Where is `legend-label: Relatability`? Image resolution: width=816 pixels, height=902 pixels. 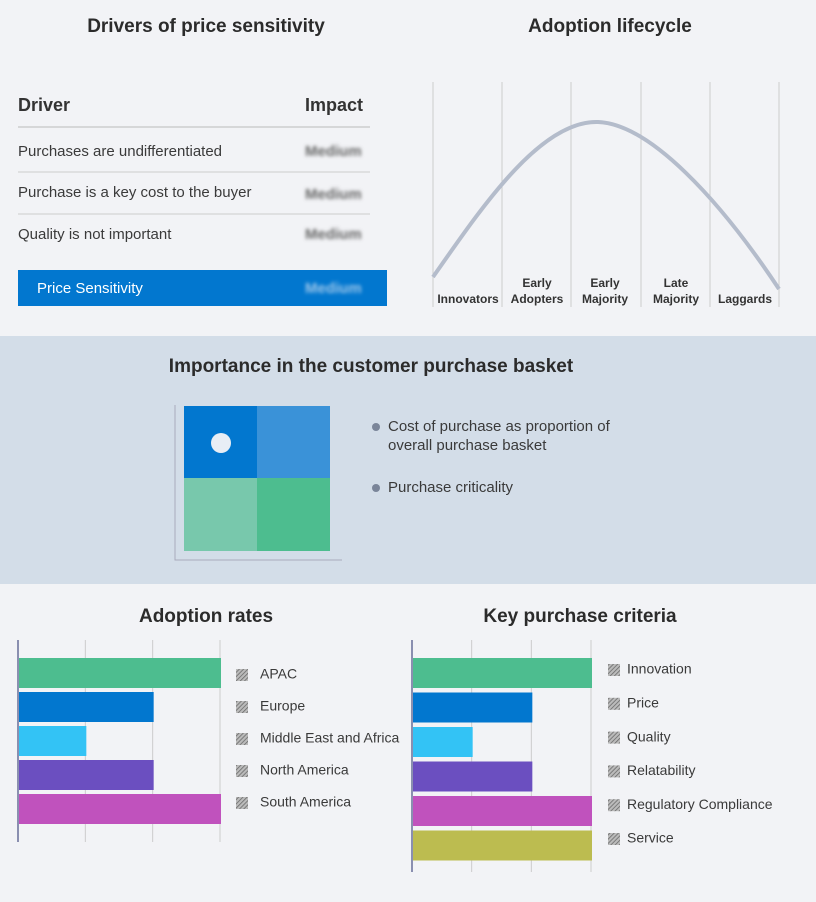 legend-label: Relatability is located at coordinates (661, 770).